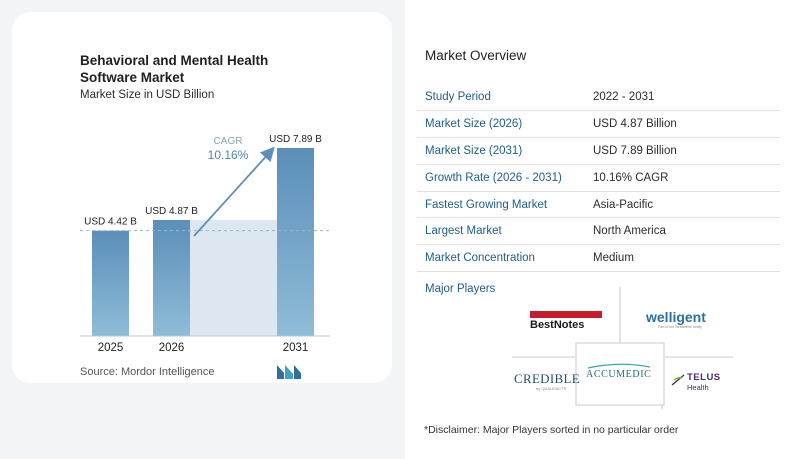 This screenshot has height=459, width=800. Describe the element at coordinates (505, 258) in the screenshot. I see `overview-row-key: Market Concentration` at that location.